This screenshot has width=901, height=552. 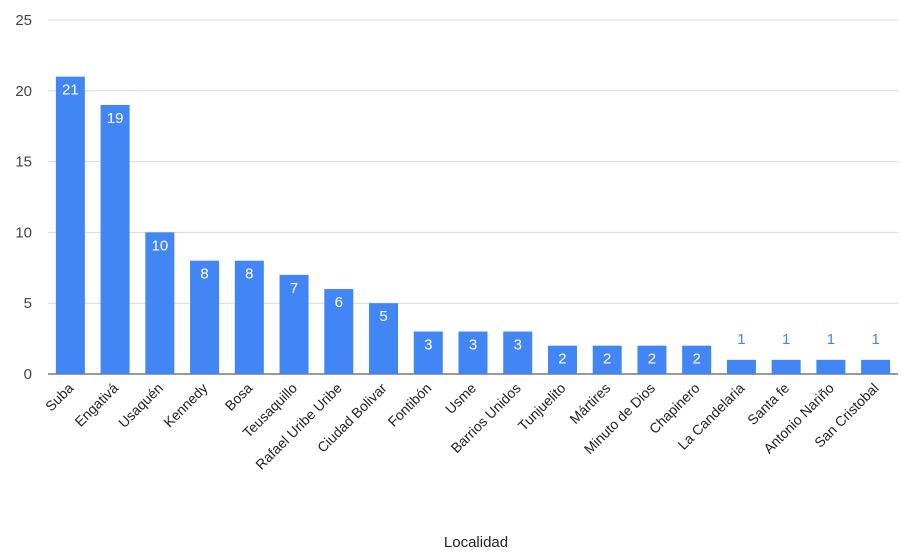 I want to click on y-tick-label: 15, so click(x=23, y=162).